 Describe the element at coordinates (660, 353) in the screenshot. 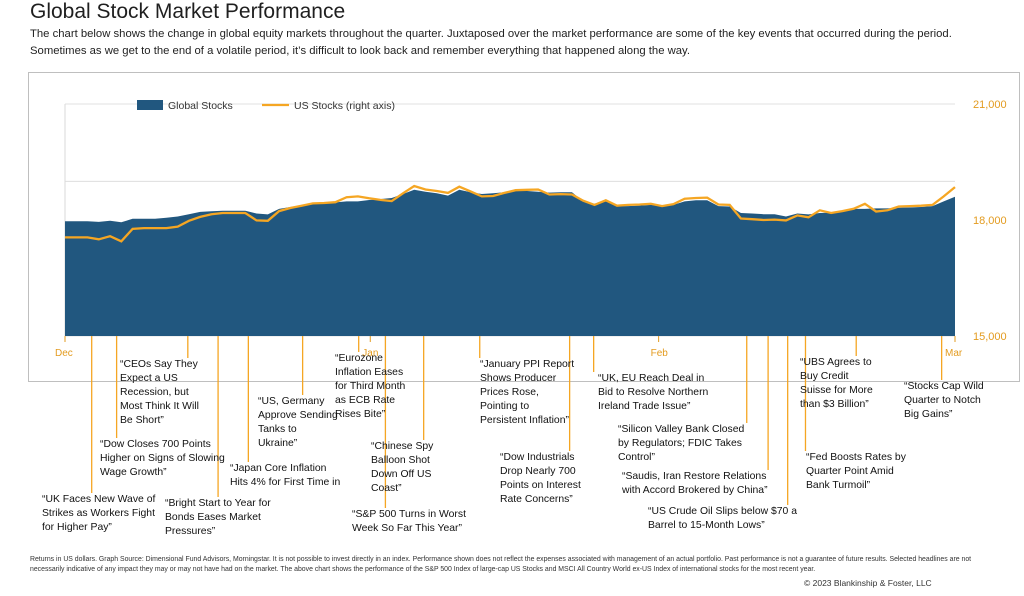

I see `x-tick-label: Feb` at that location.